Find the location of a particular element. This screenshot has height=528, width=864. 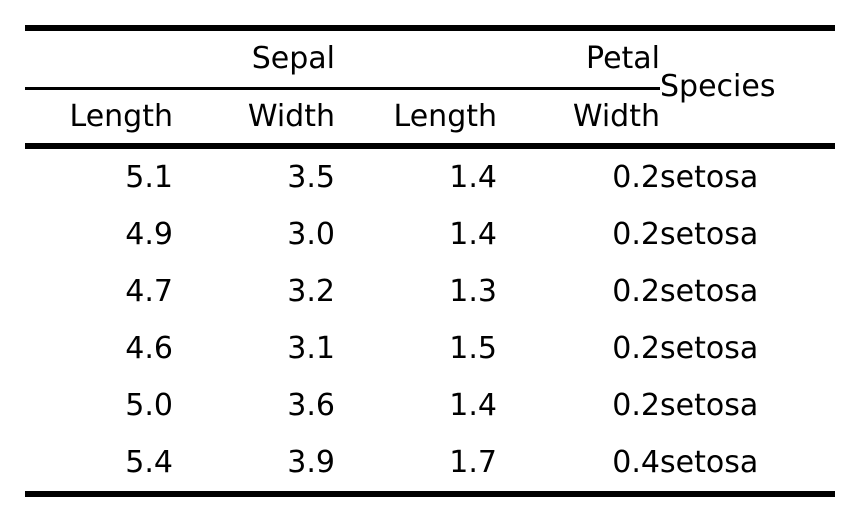

header-sepal-length: Length is located at coordinates (121, 116).